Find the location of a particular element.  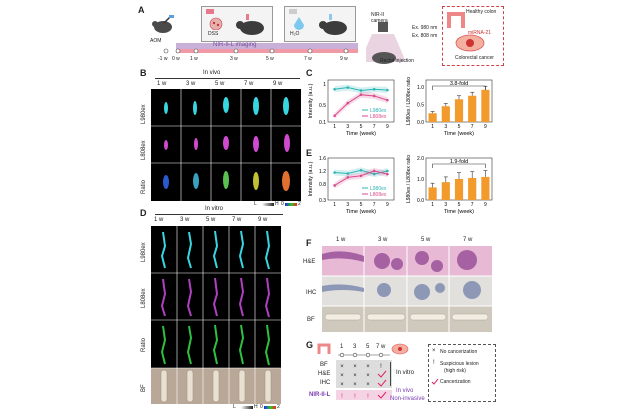

e-line-xtick: 1 is located at coordinates (334, 205).